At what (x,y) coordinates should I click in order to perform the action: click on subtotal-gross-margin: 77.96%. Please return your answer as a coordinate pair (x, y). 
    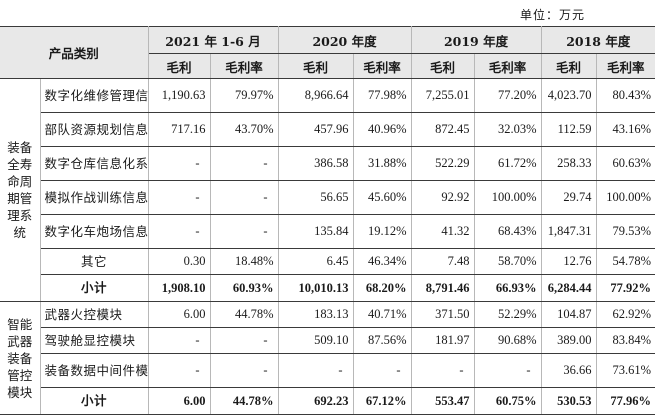
    Looking at the image, I should click on (625, 401).